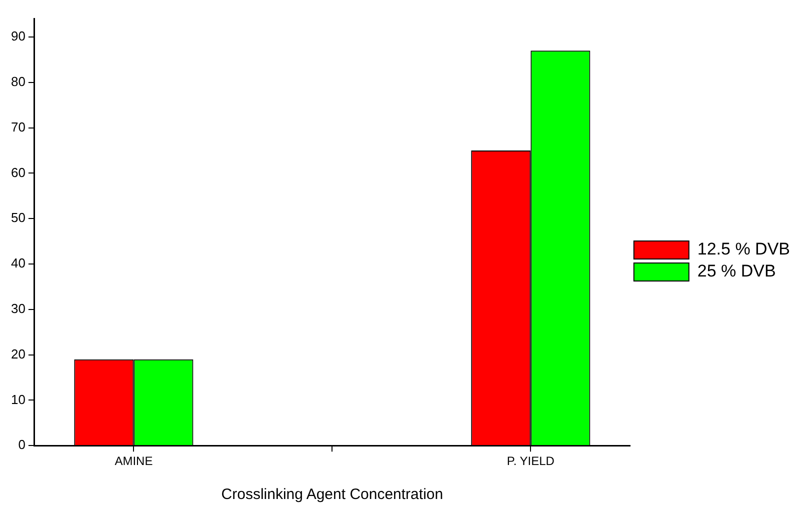 This screenshot has height=517, width=808. What do you see at coordinates (22, 444) in the screenshot?
I see `y-tick-label: 0` at bounding box center [22, 444].